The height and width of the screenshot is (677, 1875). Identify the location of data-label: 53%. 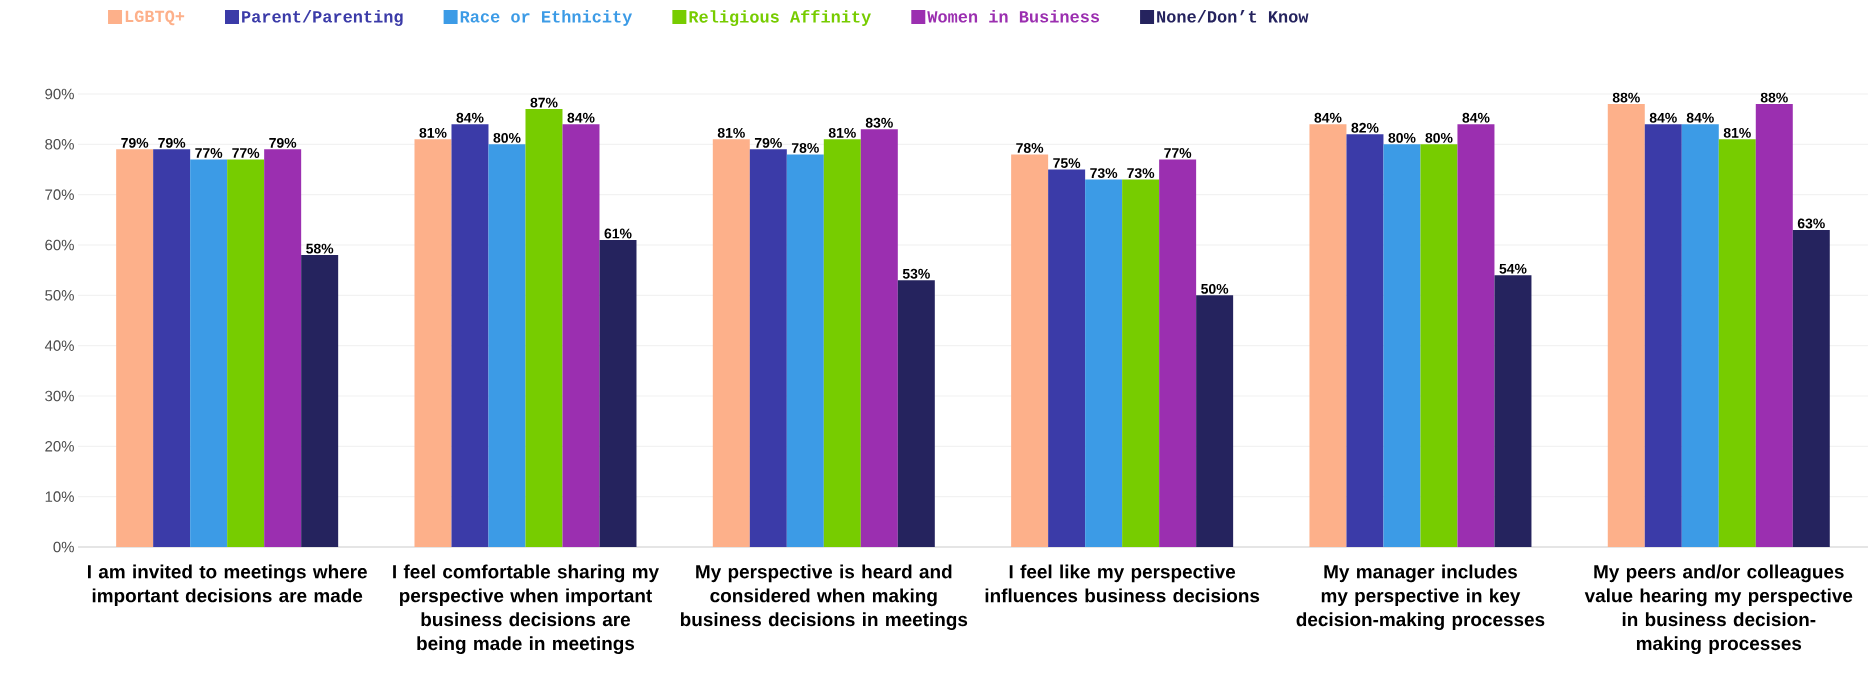
(916, 273).